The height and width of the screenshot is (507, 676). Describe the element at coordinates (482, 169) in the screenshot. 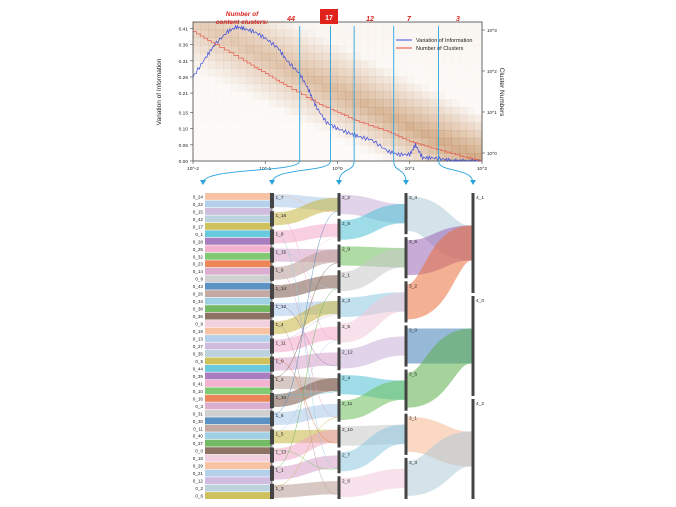

I see `x-tick-label: 10^2` at that location.